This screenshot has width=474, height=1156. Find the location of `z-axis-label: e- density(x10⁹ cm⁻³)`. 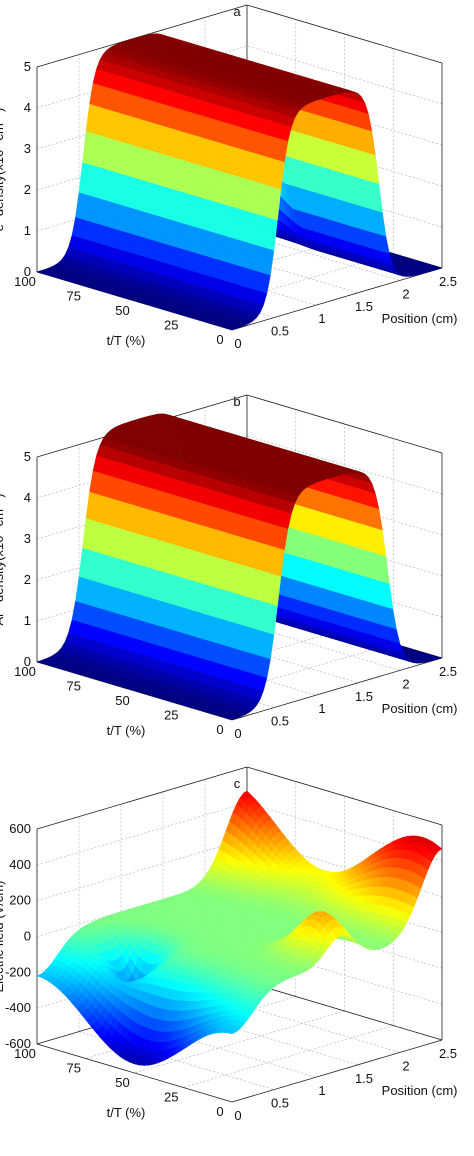

z-axis-label: e- density(x10⁹ cm⁻³) is located at coordinates (3, 170).